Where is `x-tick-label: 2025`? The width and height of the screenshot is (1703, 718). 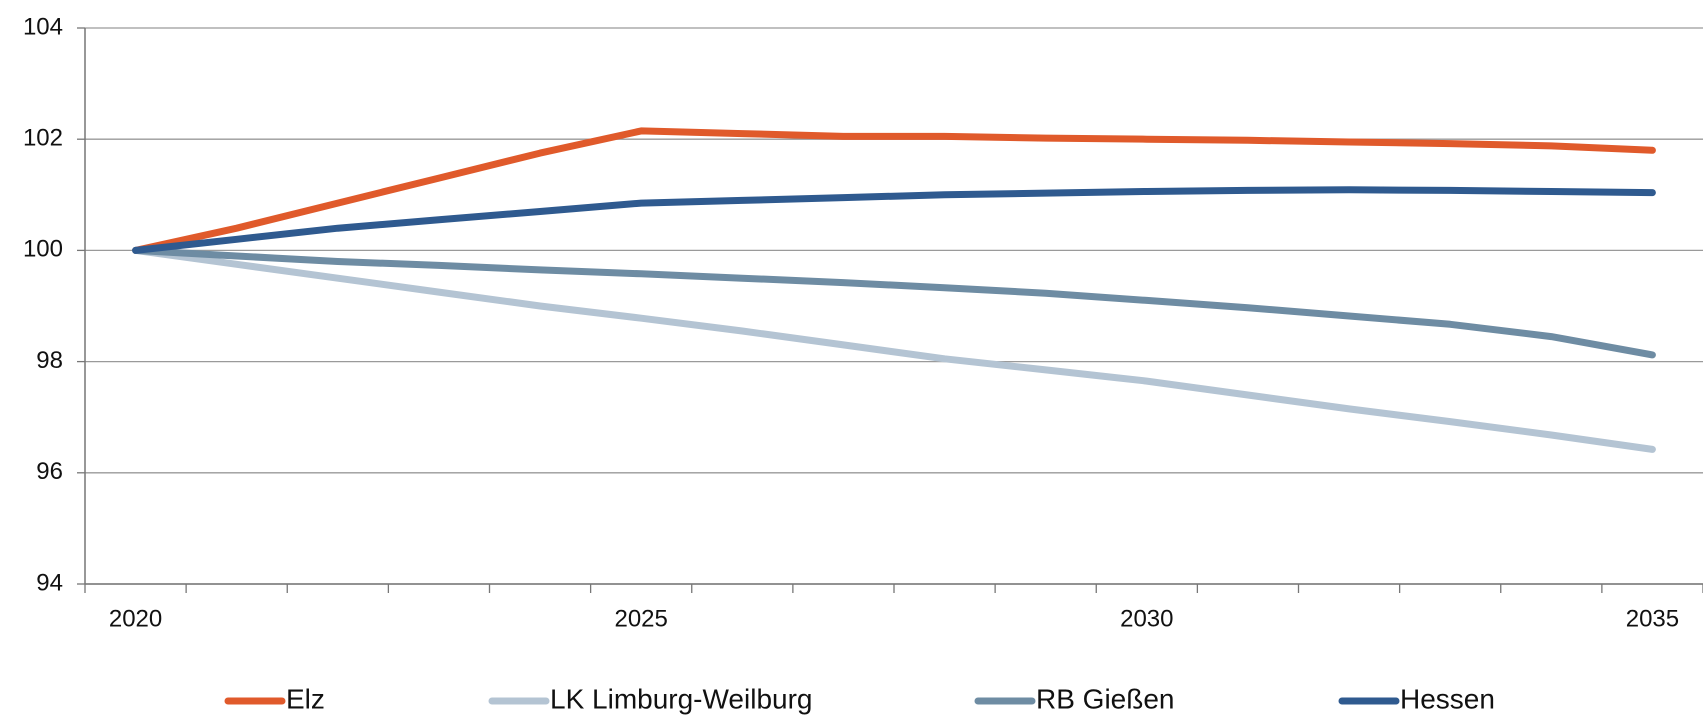 x-tick-label: 2025 is located at coordinates (640, 618).